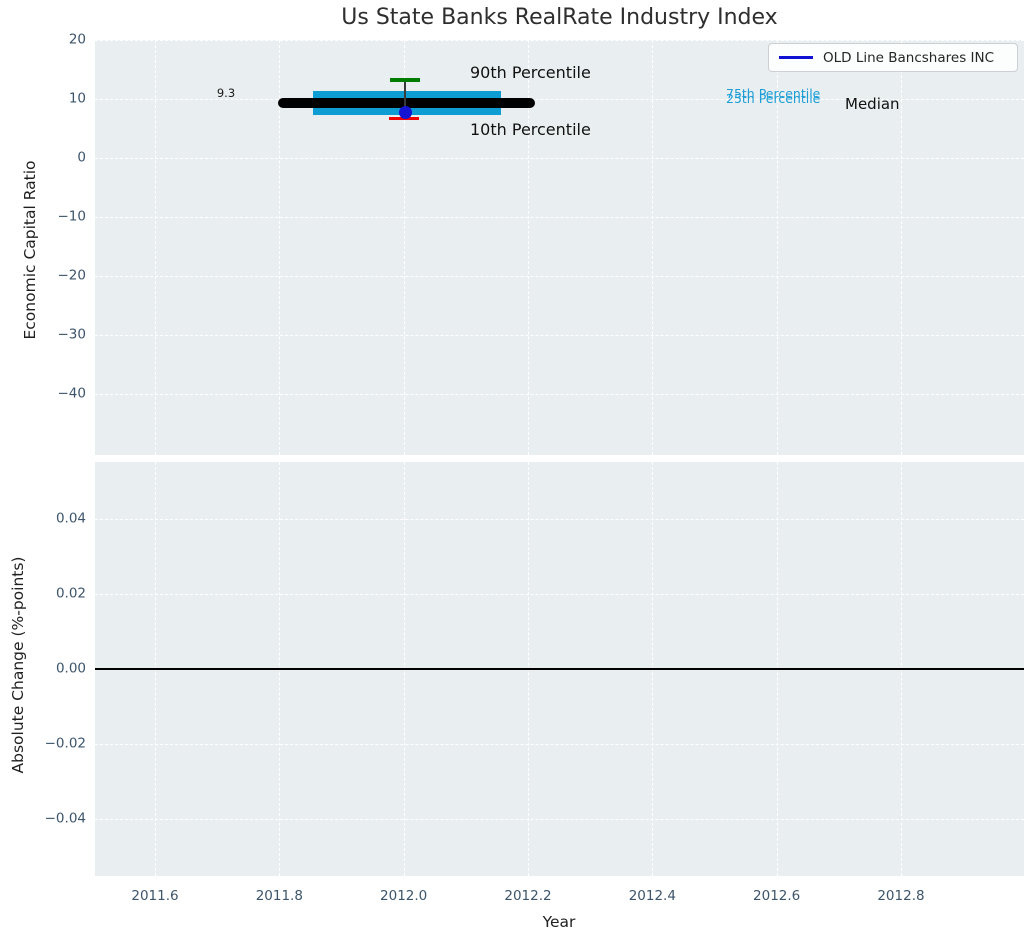 The image size is (1034, 942). I want to click on top-y-tick-label: −40, so click(72, 393).